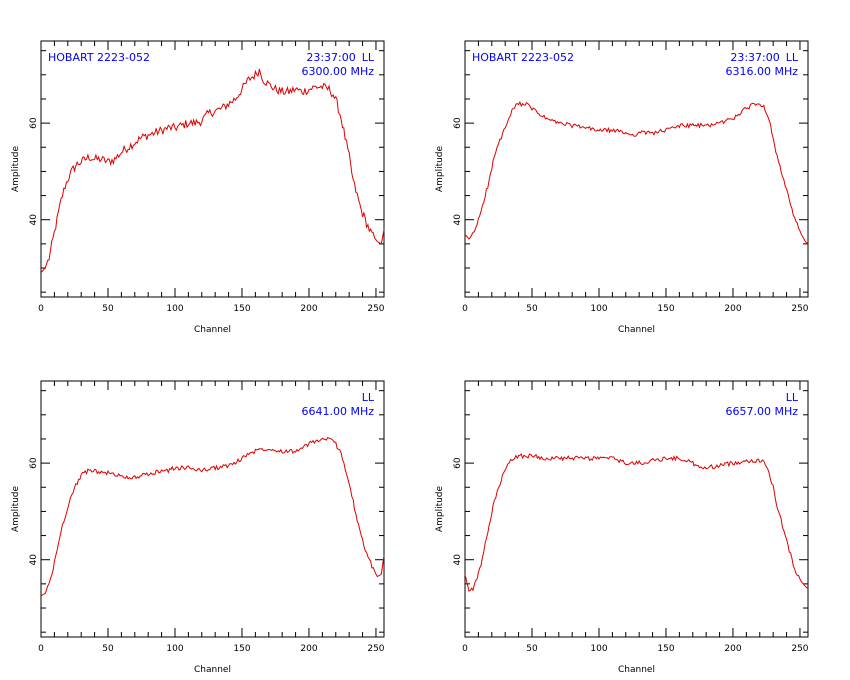  Describe the element at coordinates (761, 411) in the screenshot. I see `freq-label: 6657.00 MHz` at that location.